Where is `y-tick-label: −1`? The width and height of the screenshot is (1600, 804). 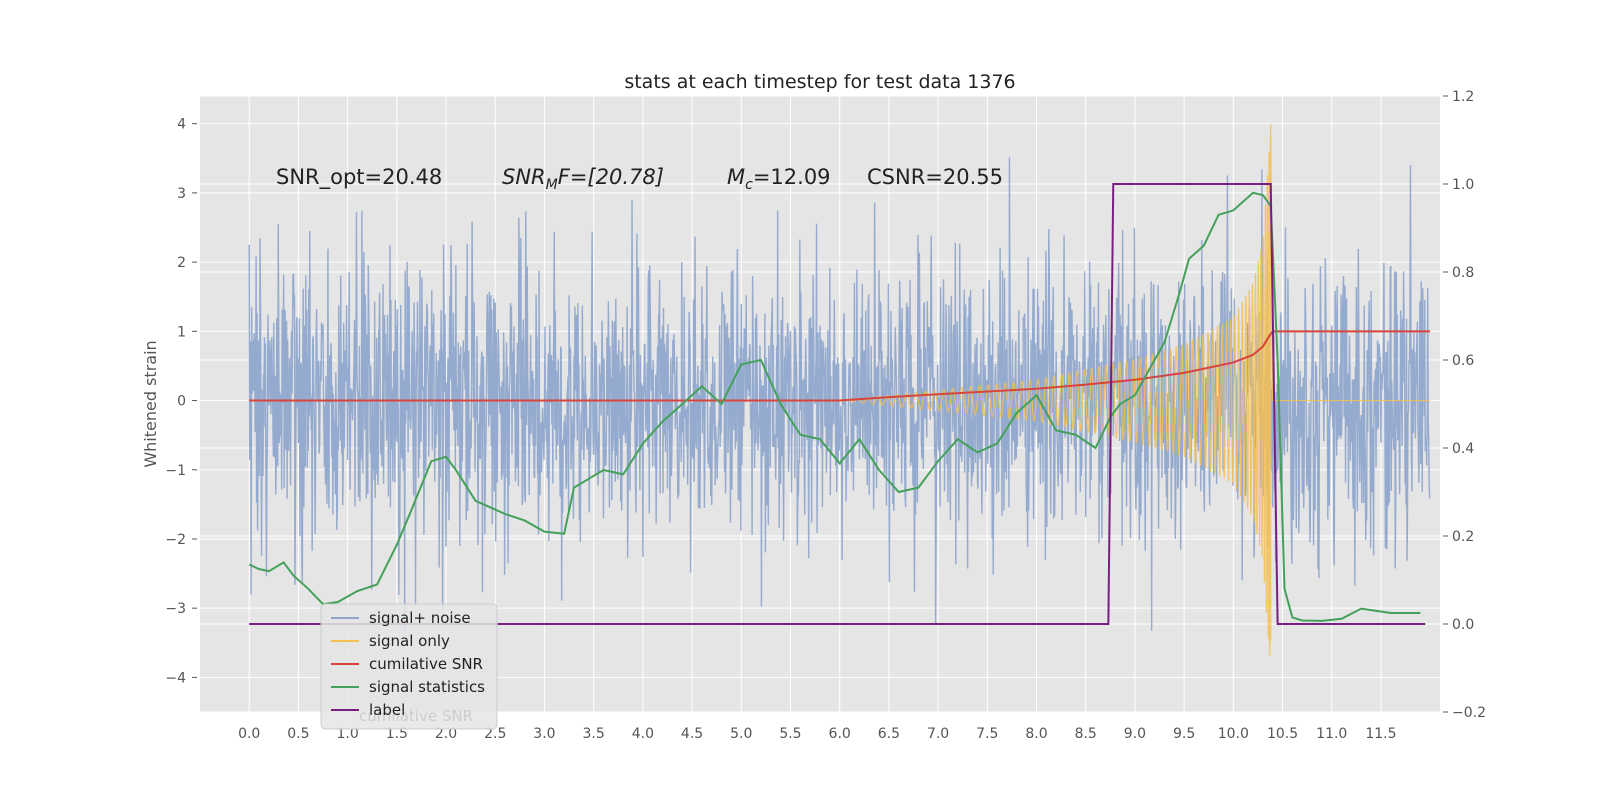 y-tick-label: −1 is located at coordinates (175, 471).